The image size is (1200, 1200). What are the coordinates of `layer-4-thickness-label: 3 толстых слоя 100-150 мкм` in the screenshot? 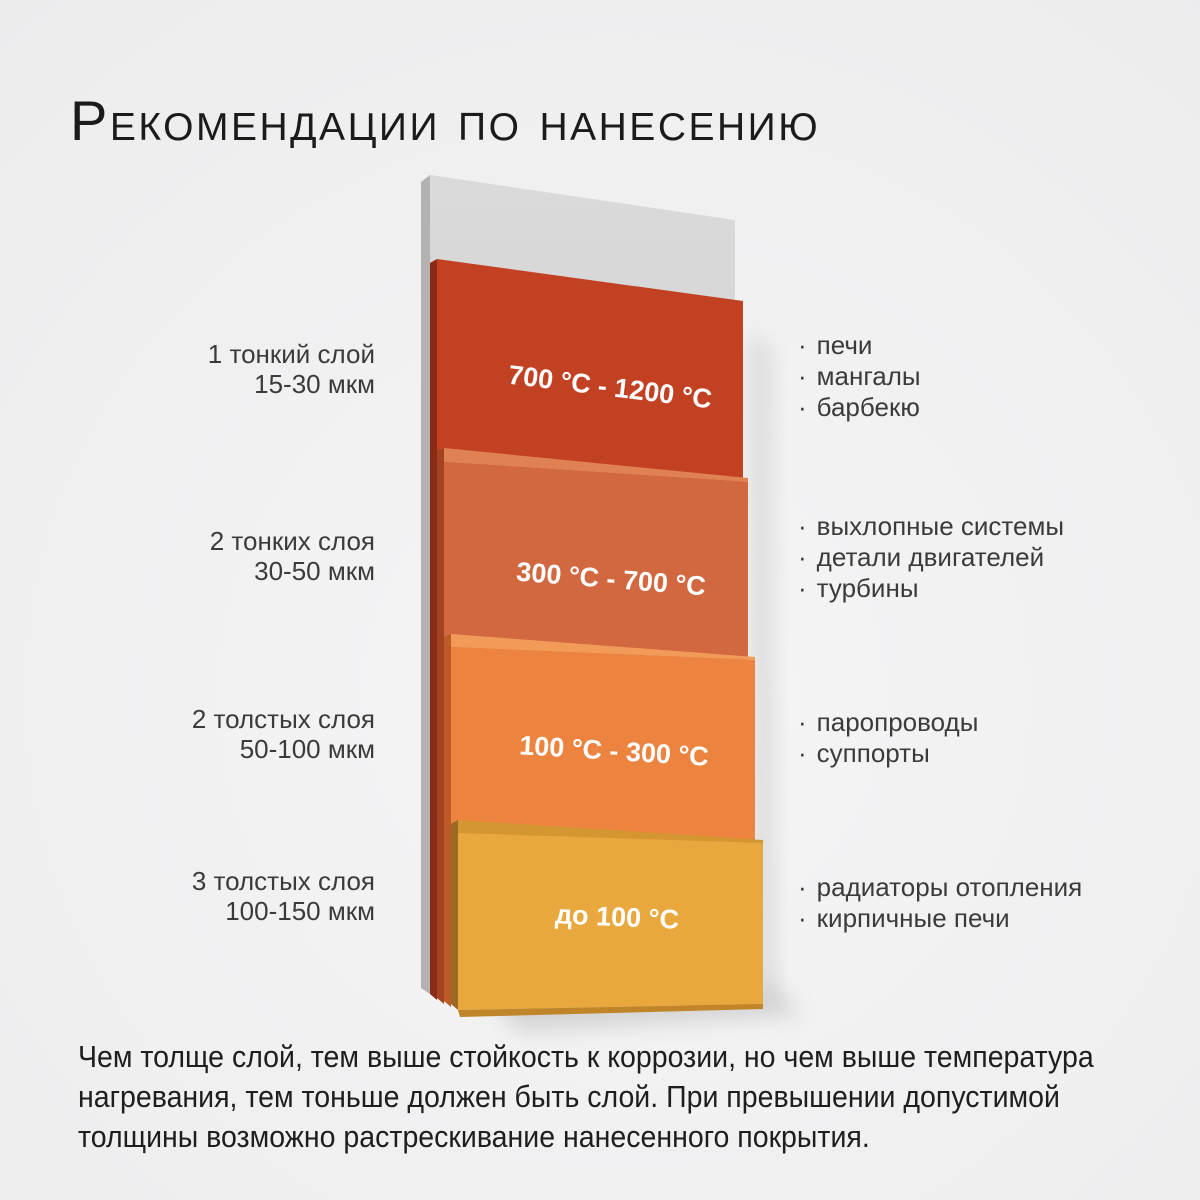 It's located at (207, 896).